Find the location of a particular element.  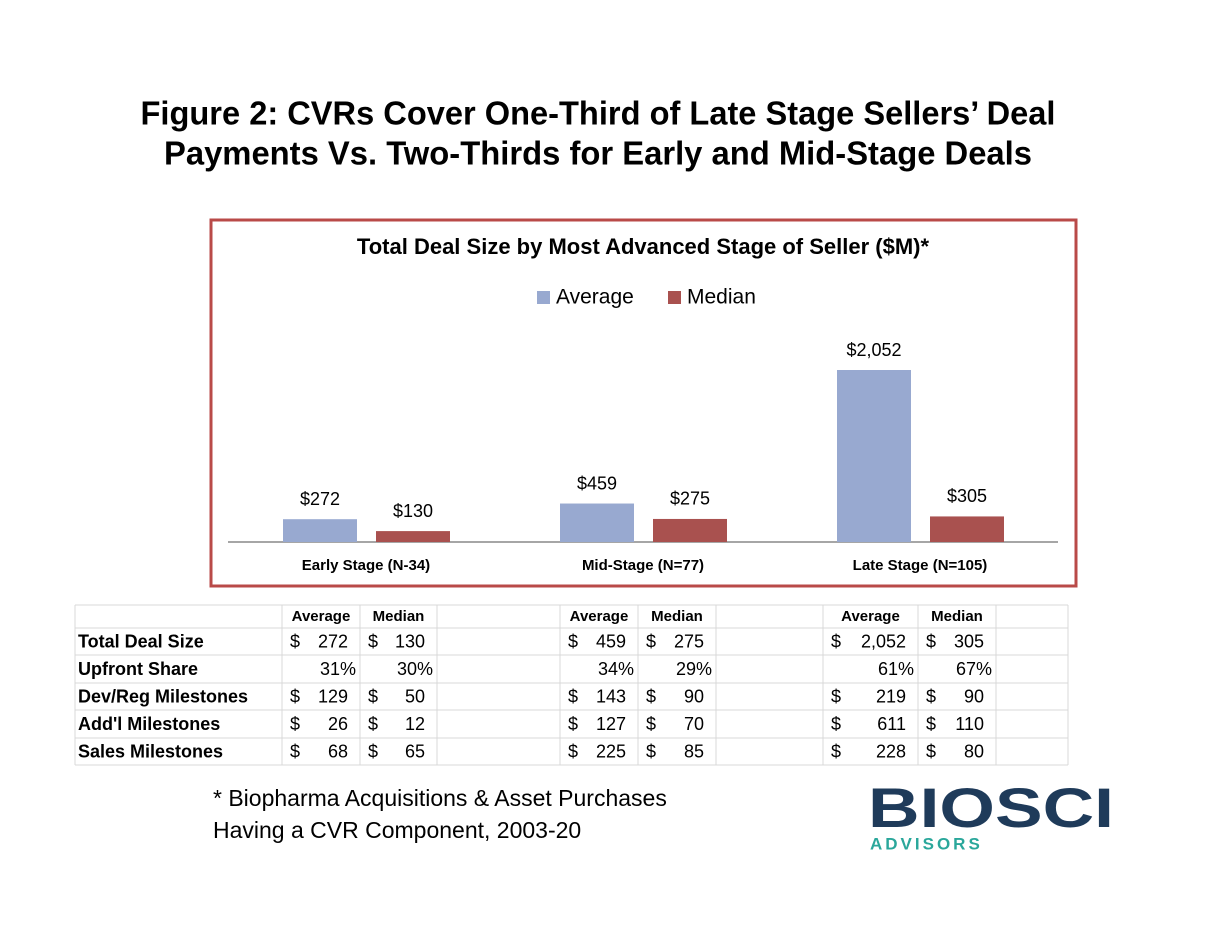

cell-value: 130 is located at coordinates (410, 641).